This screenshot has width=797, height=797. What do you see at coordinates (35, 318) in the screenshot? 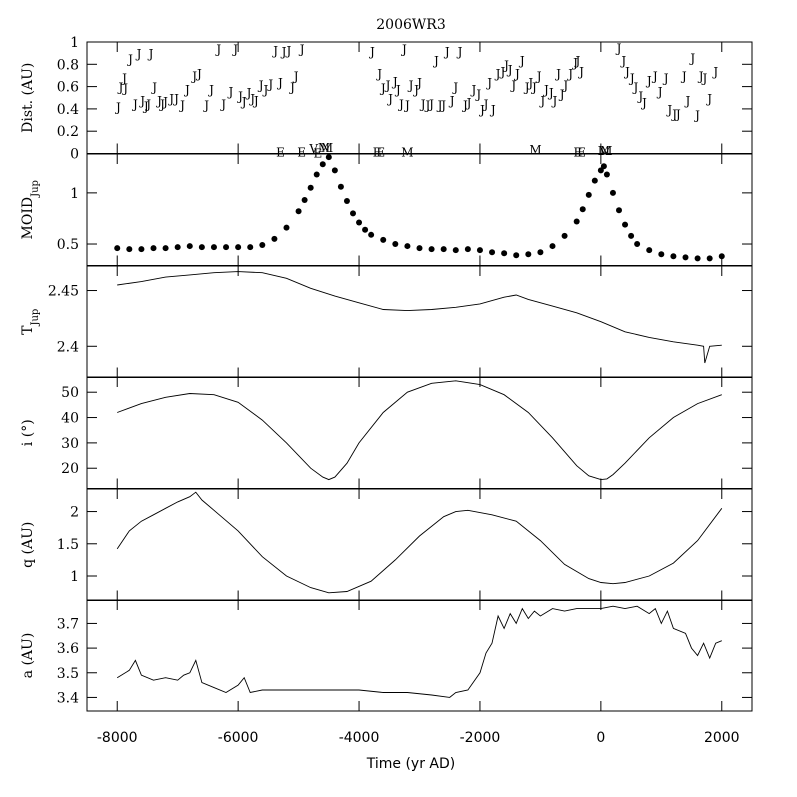
I see `panel-tjup-ylabel-sub: Jup` at bounding box center [35, 318].